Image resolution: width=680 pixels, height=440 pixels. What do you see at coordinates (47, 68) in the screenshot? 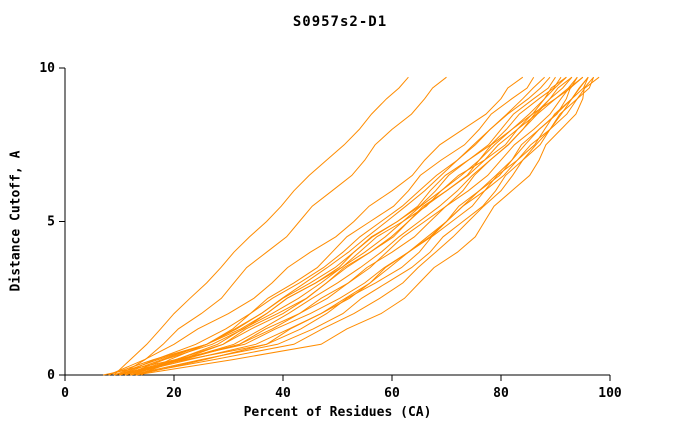
I see `y-tick-label: 10` at bounding box center [47, 68].